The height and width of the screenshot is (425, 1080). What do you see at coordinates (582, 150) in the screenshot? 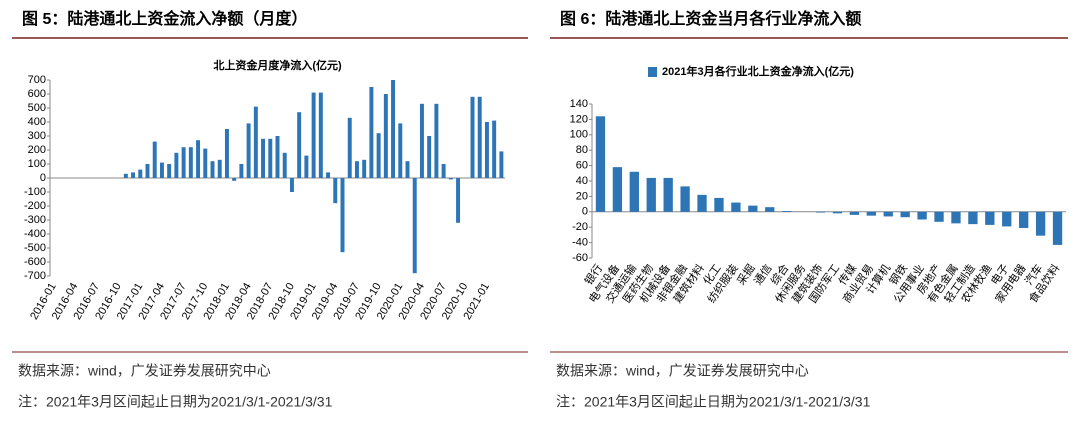
I see `y-tick-label: 80` at bounding box center [582, 150].